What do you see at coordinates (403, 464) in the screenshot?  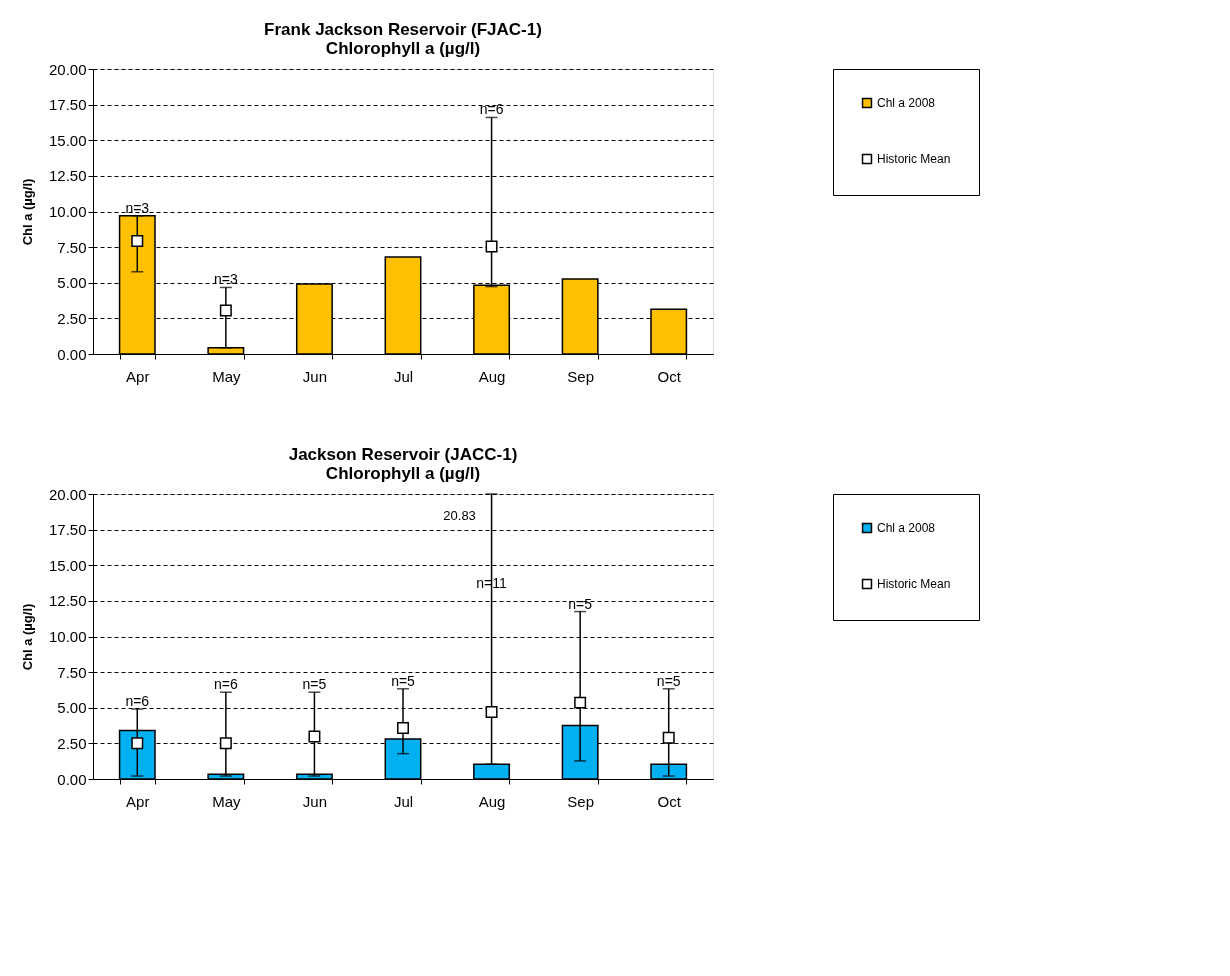 I see `chart-title: Jackson Reservoir (JACC-1) Chlorophyll a (µg/l)` at bounding box center [403, 464].